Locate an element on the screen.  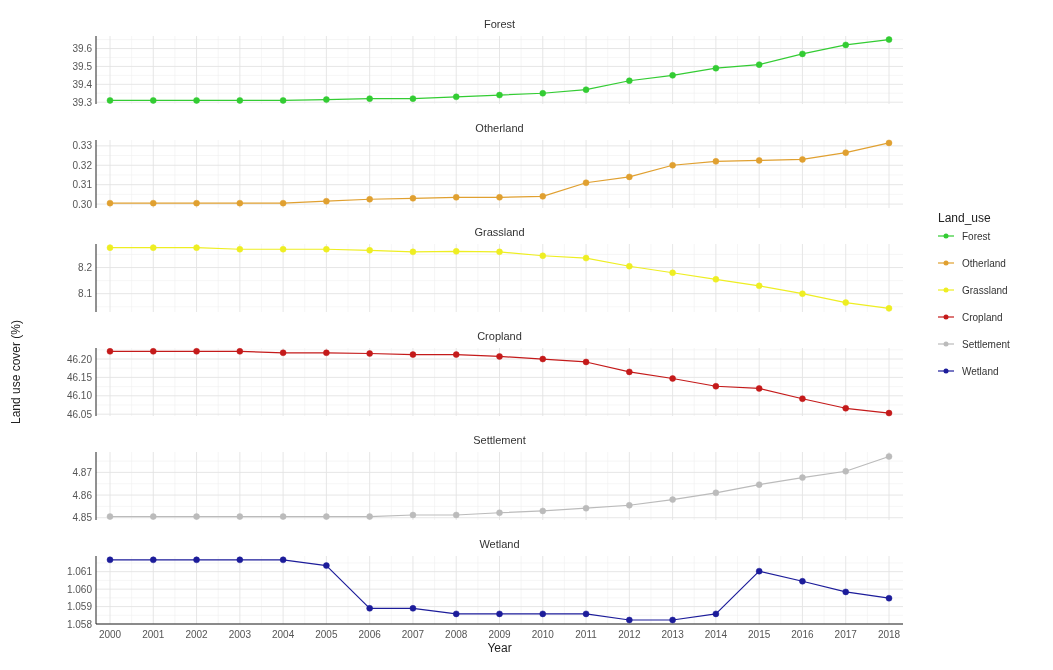
chart-title: Forest is located at coordinates (499, 24).